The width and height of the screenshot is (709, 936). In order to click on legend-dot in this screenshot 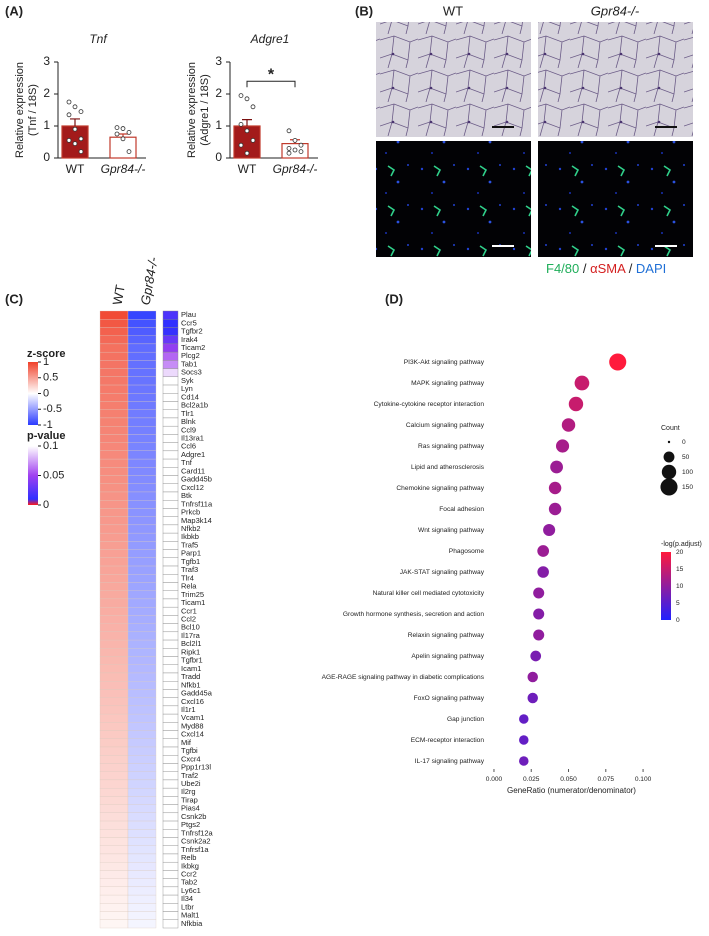, I will do `click(669, 442)`.